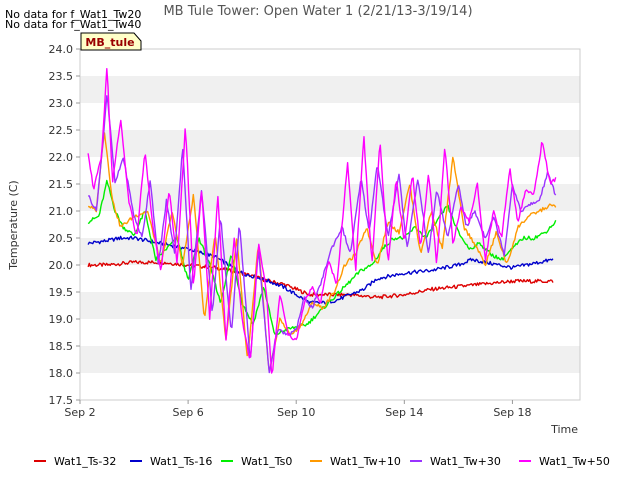 Image resolution: width=640 pixels, height=480 pixels. What do you see at coordinates (61, 103) in the screenshot?
I see `y-tick-label: 23.0` at bounding box center [61, 103].